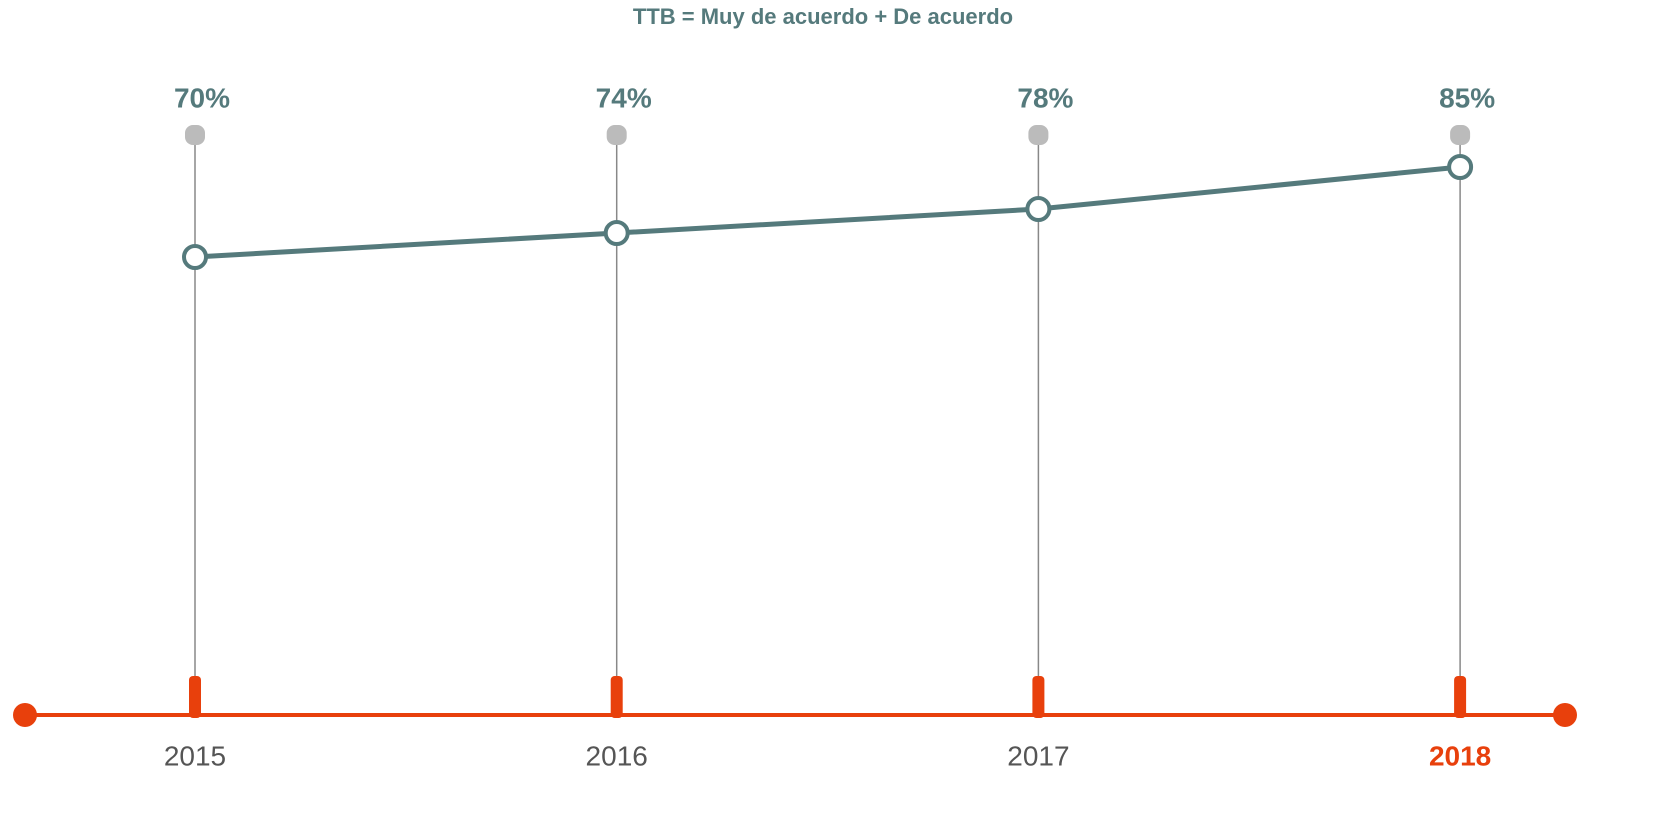 The width and height of the screenshot is (1670, 823). I want to click on data-label: 78%, so click(1045, 97).